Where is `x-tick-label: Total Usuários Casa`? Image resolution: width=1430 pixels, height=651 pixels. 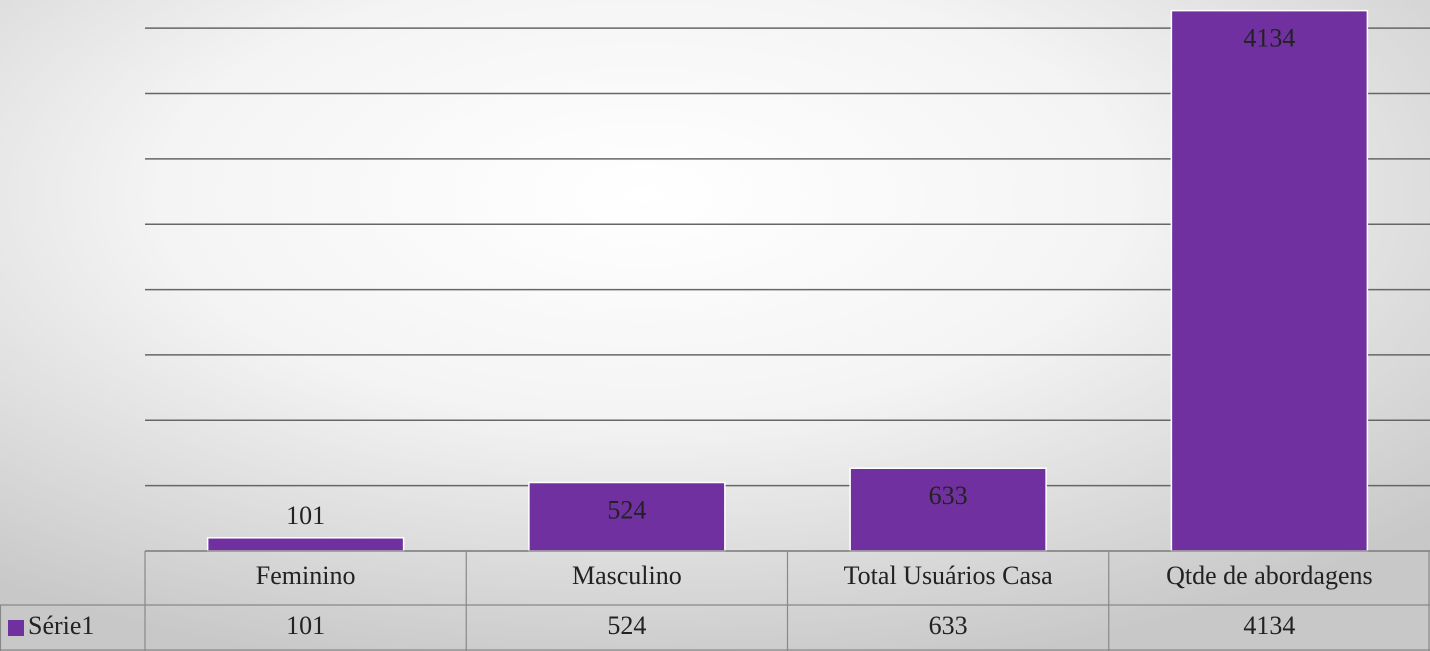
x-tick-label: Total Usuários Casa is located at coordinates (948, 575).